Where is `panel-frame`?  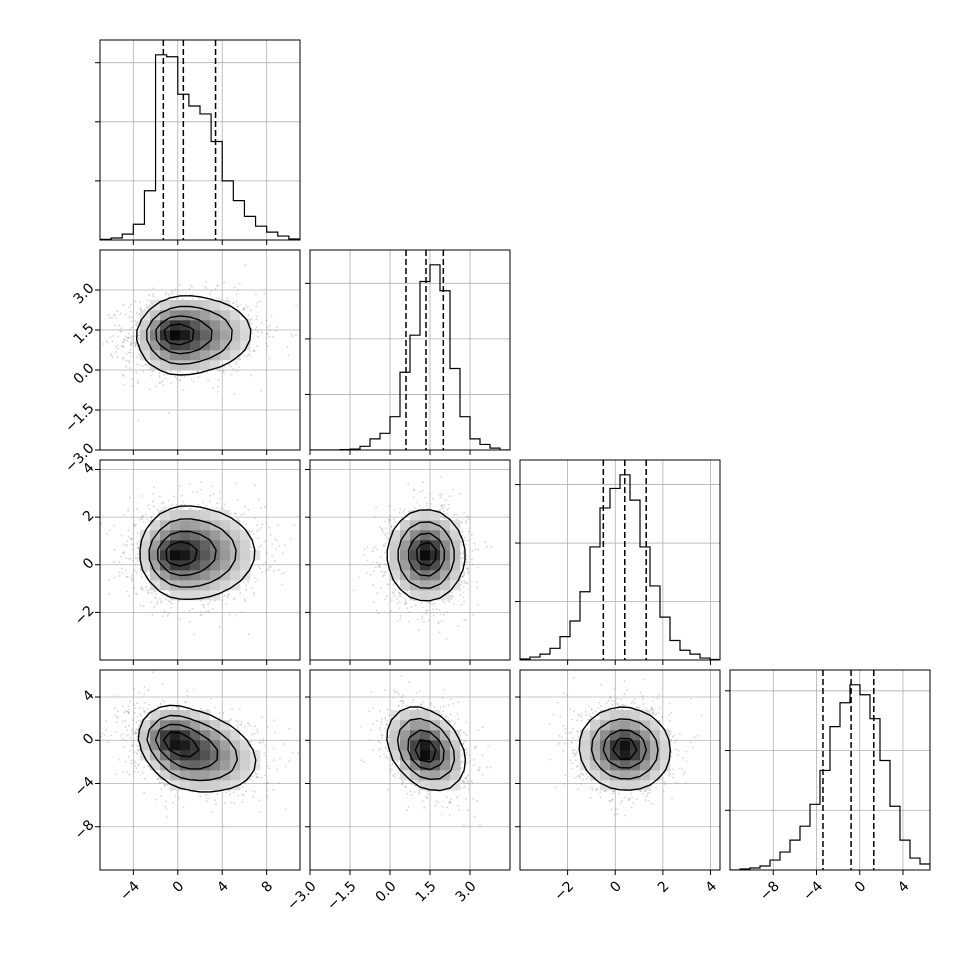
panel-frame is located at coordinates (620, 560).